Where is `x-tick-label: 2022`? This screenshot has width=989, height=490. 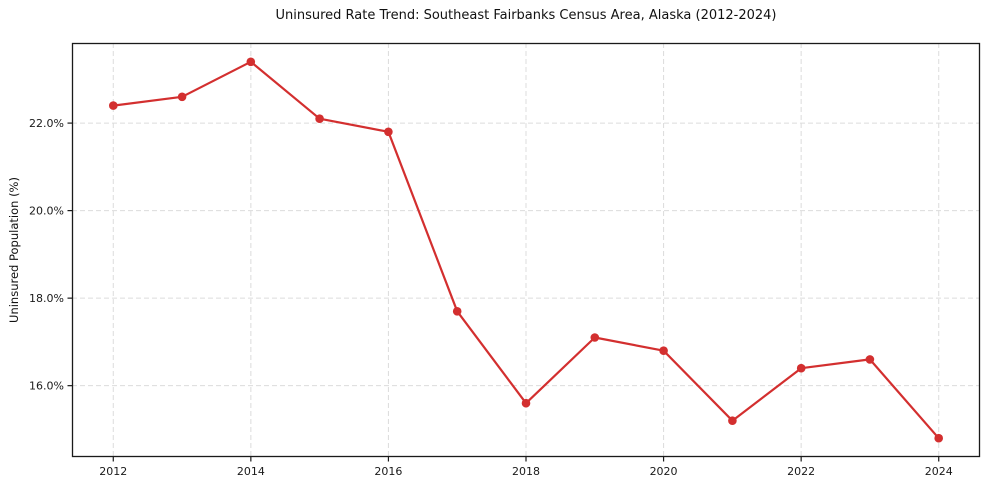 x-tick-label: 2022 is located at coordinates (801, 471).